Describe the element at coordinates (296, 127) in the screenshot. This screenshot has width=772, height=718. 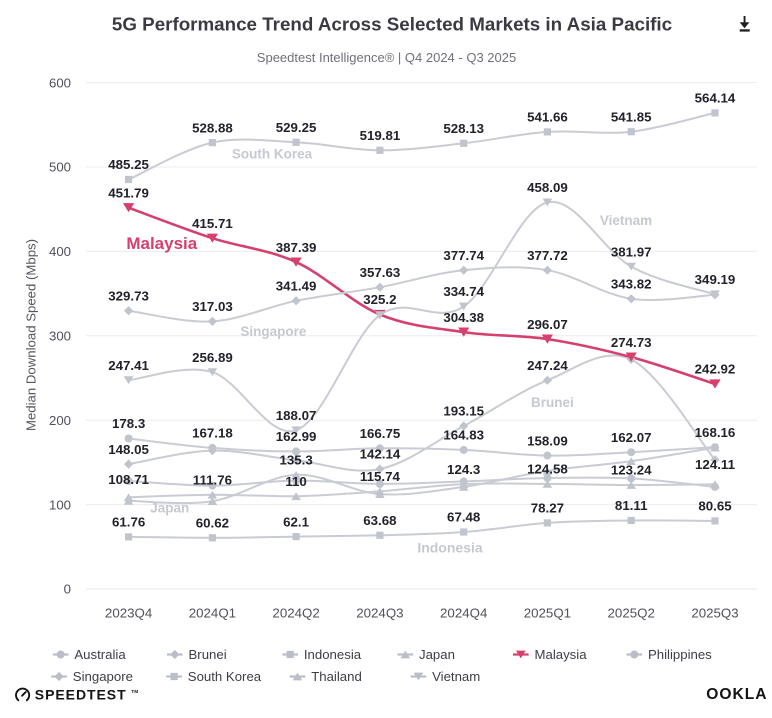
I see `svg-text: 529.25` at that location.